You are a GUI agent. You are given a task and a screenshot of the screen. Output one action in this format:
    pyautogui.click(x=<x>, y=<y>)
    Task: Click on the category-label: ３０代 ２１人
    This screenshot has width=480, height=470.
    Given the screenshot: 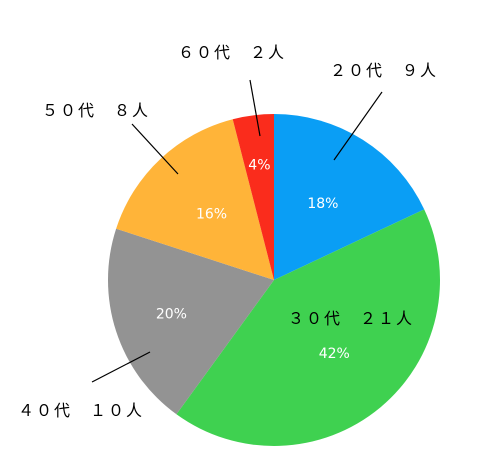 What is the action you would take?
    pyautogui.click(x=351, y=318)
    